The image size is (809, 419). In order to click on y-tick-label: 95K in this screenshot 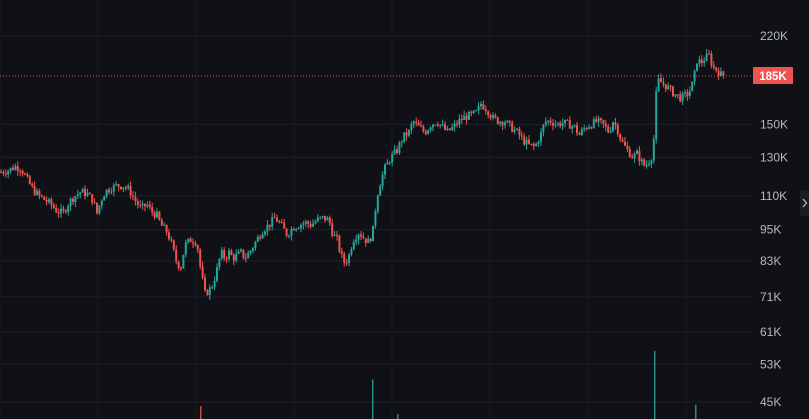, I will do `click(770, 230)`.